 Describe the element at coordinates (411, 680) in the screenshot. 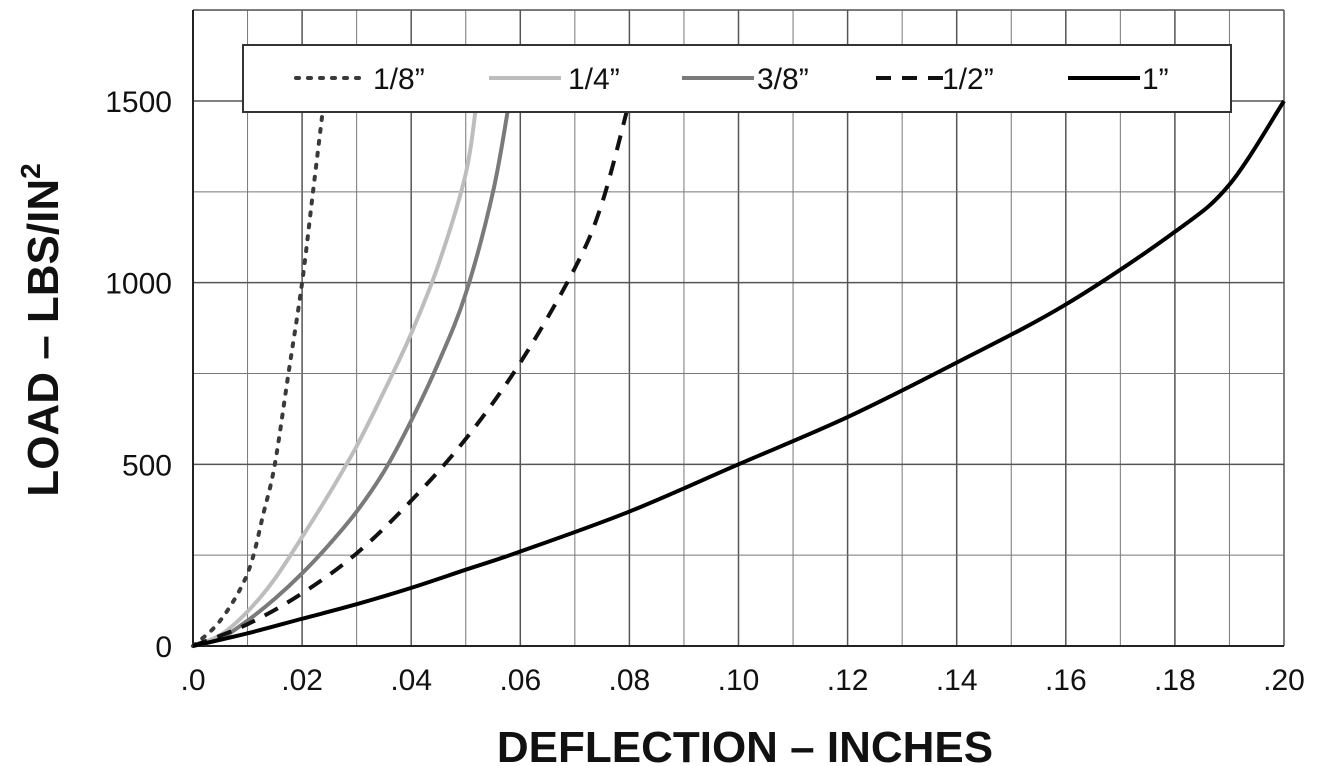

I see `x-tick-label: .04` at that location.